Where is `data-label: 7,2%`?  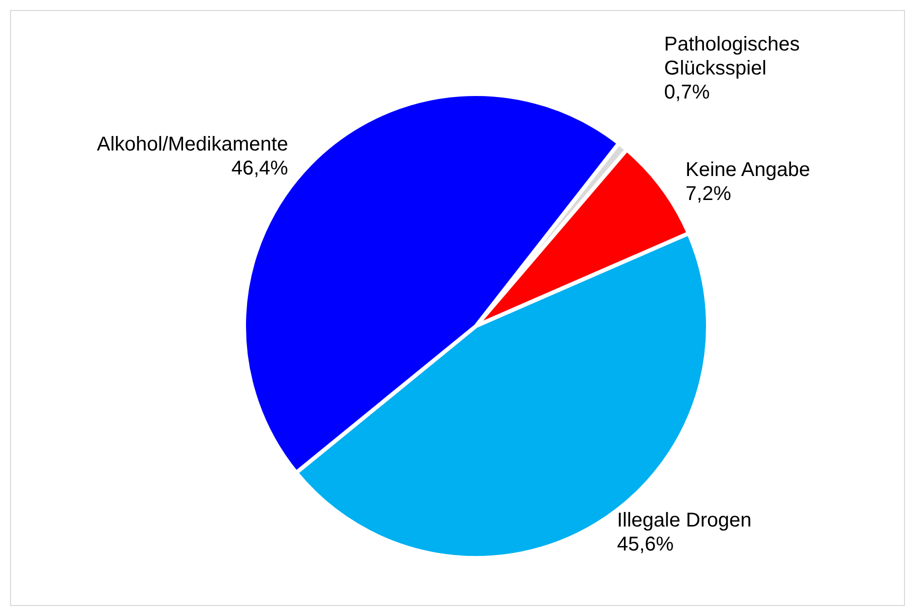
data-label: 7,2% is located at coordinates (709, 194).